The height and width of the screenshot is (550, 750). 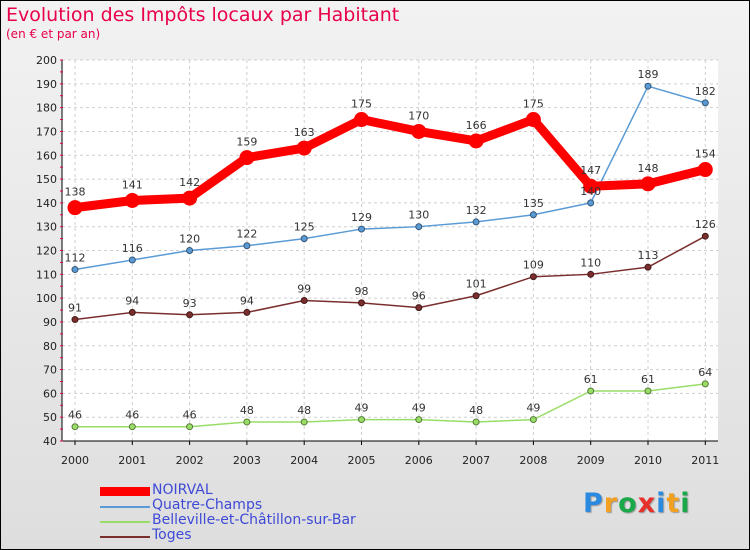 I want to click on data-label-toges: 109, so click(x=533, y=265).